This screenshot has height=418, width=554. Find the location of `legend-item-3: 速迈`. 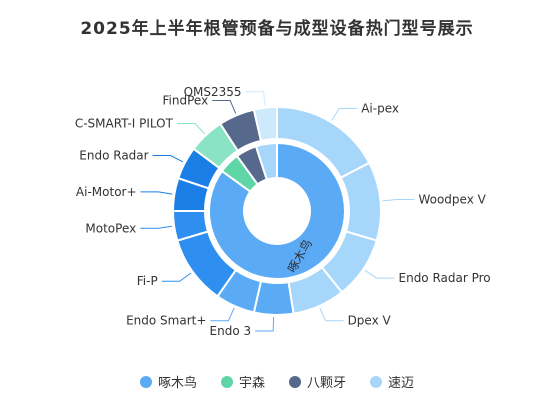

legend-item-3: 速迈 is located at coordinates (392, 381).